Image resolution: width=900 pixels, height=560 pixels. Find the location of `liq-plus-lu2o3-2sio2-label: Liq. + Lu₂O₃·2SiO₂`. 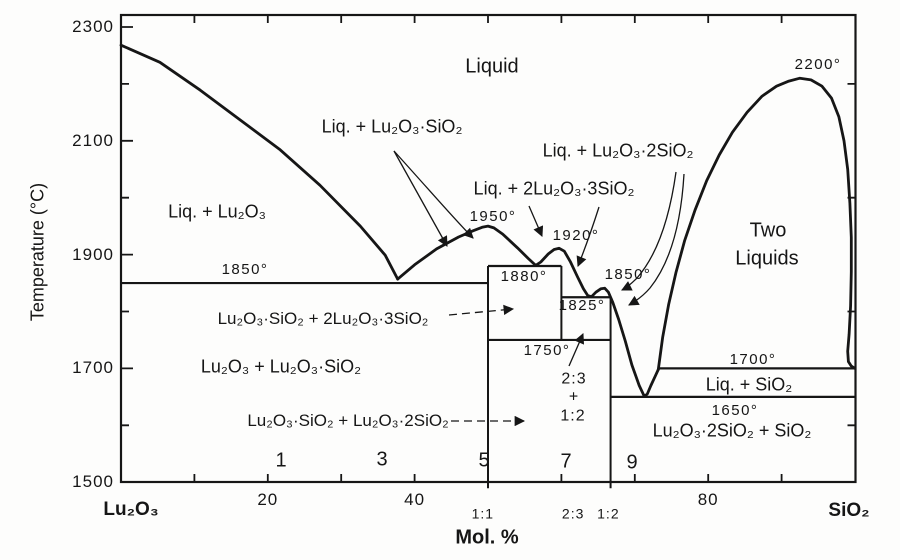

liq-plus-lu2o3-2sio2-label: Liq. + Lu₂O₃·2SiO₂ is located at coordinates (618, 150).